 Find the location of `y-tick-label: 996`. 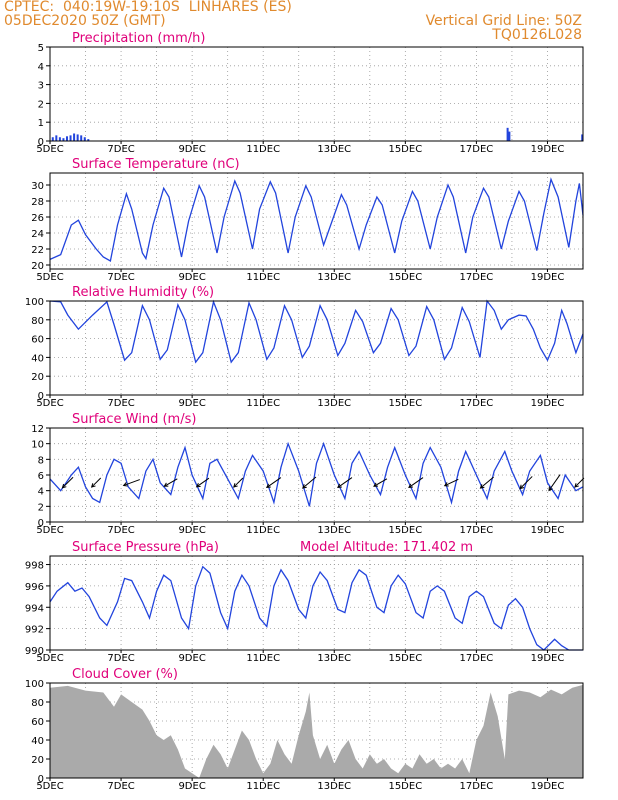

y-tick-label: 996 is located at coordinates (34, 587).